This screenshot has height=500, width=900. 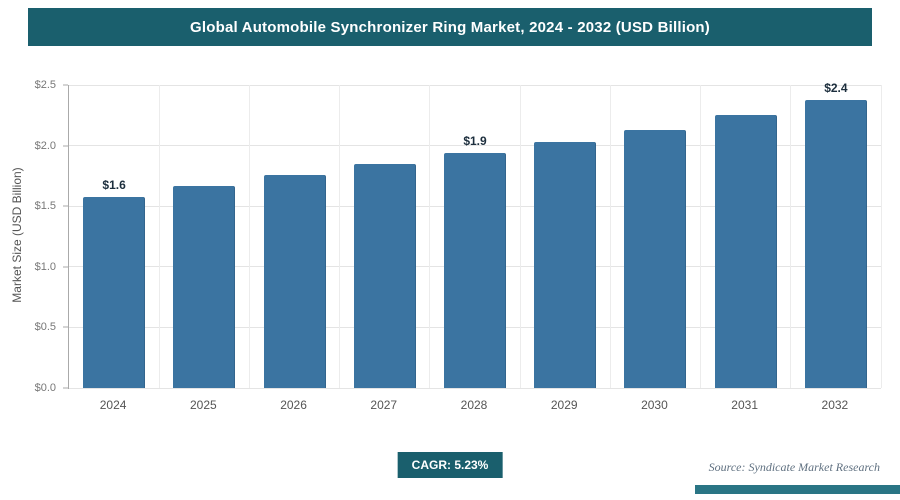 What do you see at coordinates (836, 87) in the screenshot?
I see `bar-value-label: $2.4` at bounding box center [836, 87].